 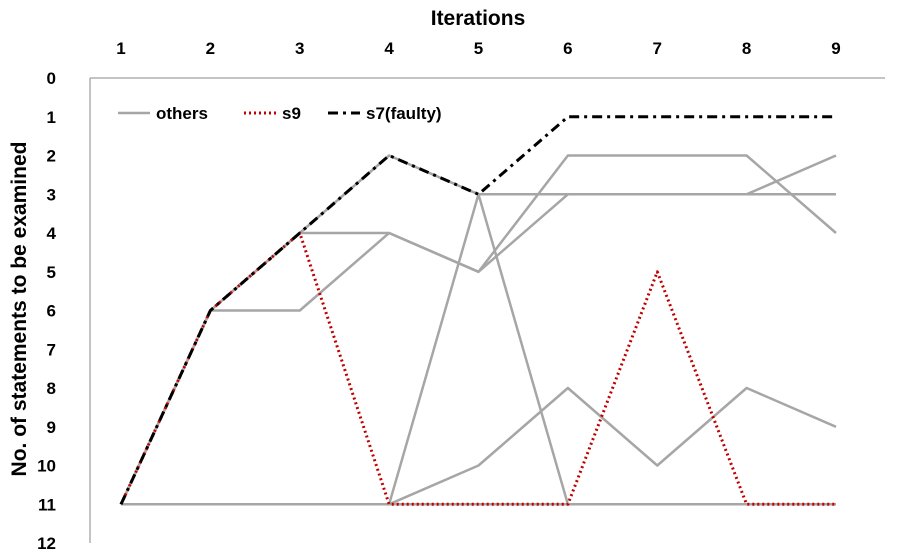 What do you see at coordinates (51, 311) in the screenshot?
I see `y-tick-label: 6` at bounding box center [51, 311].